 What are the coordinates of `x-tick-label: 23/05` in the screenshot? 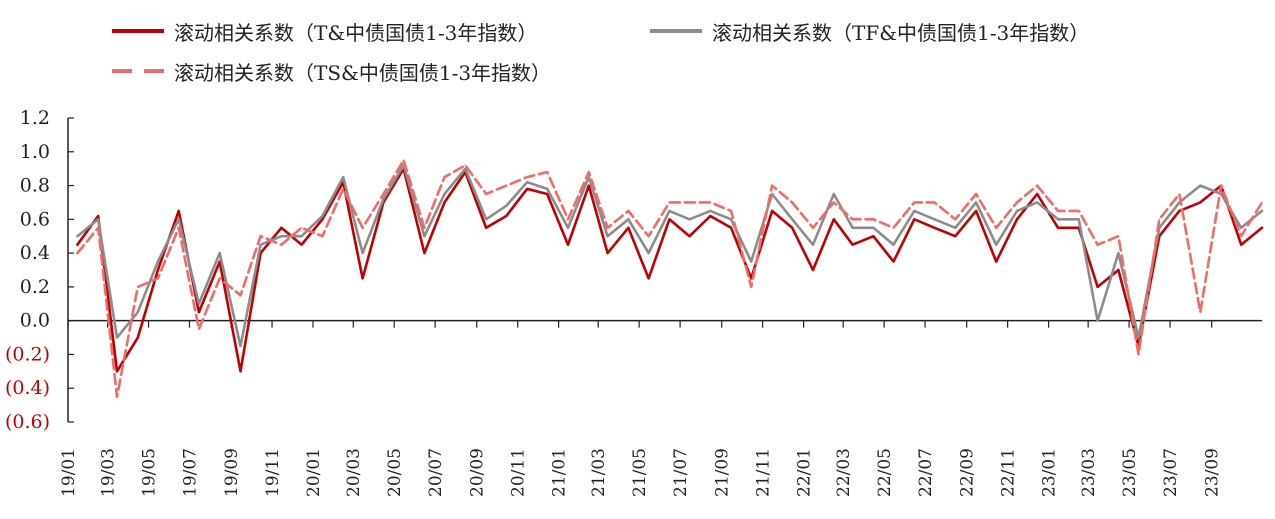 It's located at (1130, 472).